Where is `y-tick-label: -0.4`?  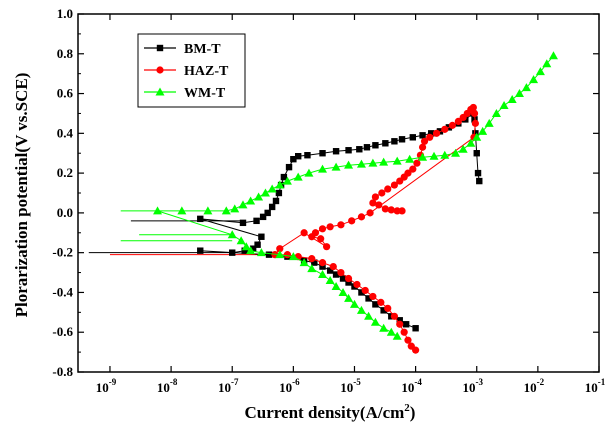
y-tick-label: -0.4 is located at coordinates (62, 291).